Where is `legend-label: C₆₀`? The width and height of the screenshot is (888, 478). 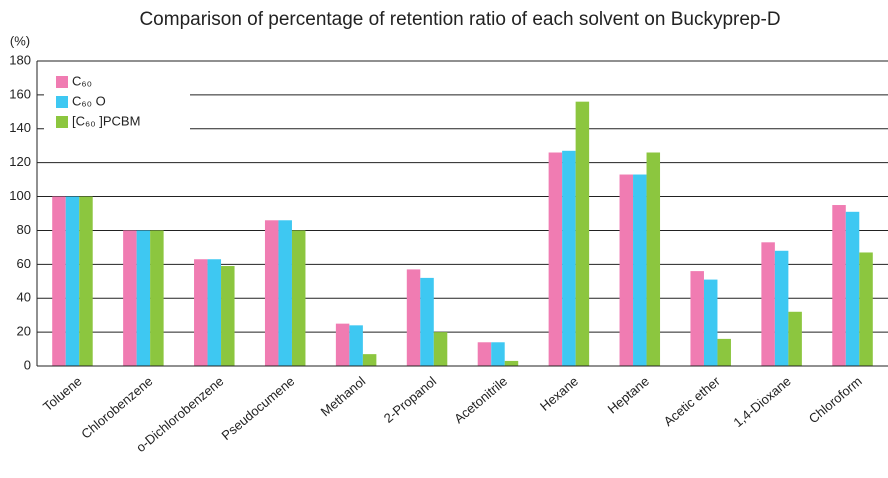
legend-label: C₆₀ is located at coordinates (82, 80).